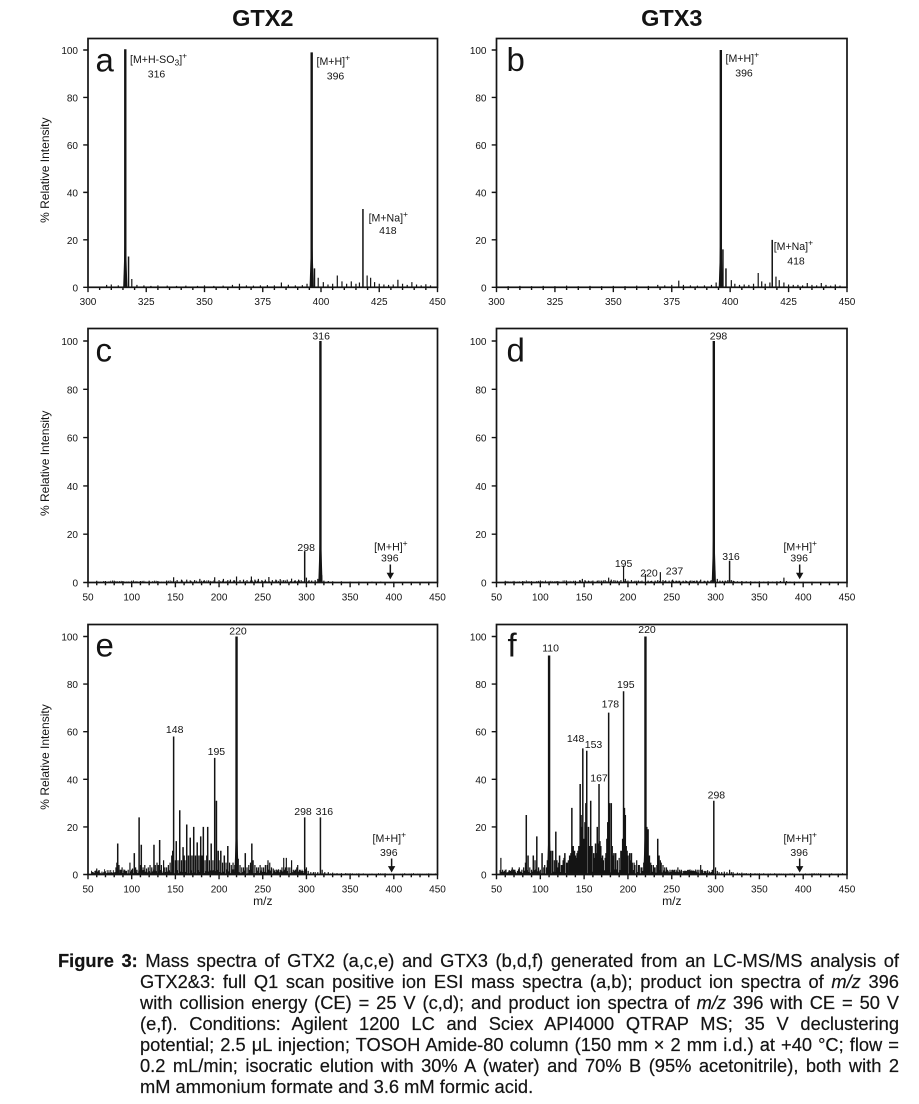 This screenshot has height=1104, width=919. What do you see at coordinates (550, 649) in the screenshot?
I see `svg-text: 110` at bounding box center [550, 649].